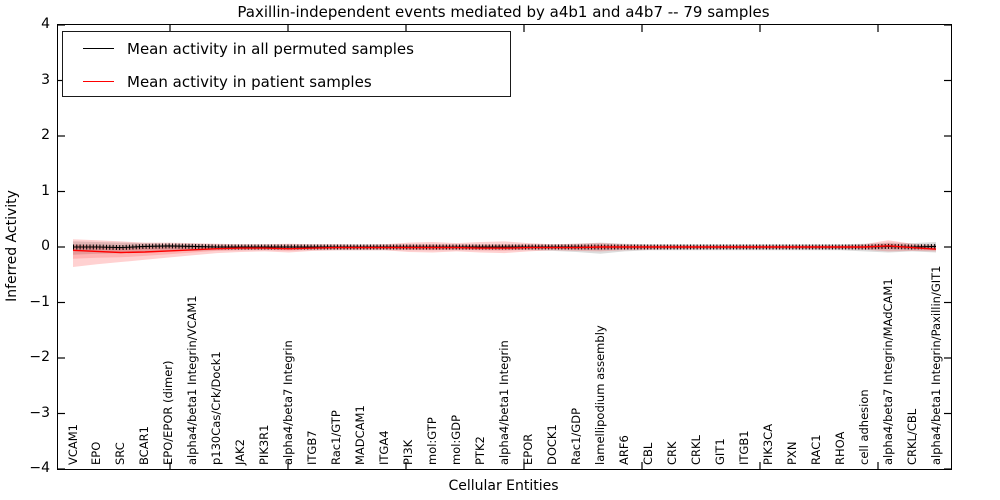 The width and height of the screenshot is (1000, 500). What do you see at coordinates (887, 371) in the screenshot?
I see `x-tick-label: alpha4/beta7 Integrin/MAdCAM1` at bounding box center [887, 371].